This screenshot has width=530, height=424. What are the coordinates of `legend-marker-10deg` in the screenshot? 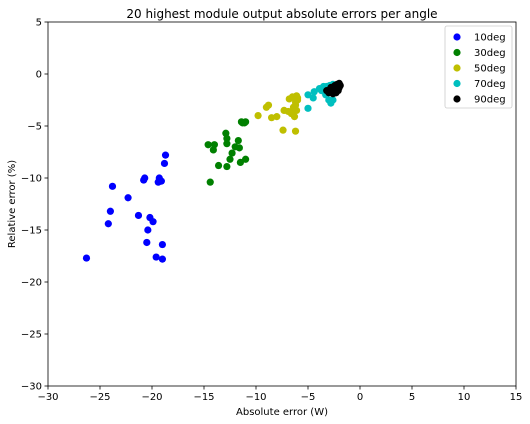 It's located at (457, 37).